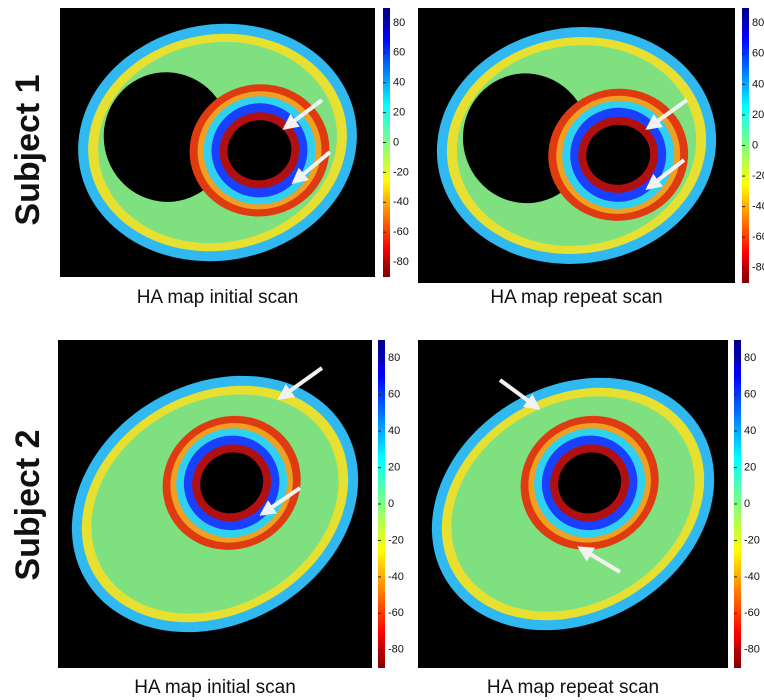 This screenshot has width=764, height=700. Describe the element at coordinates (28, 149) in the screenshot. I see `row-label: Subject 1` at that location.